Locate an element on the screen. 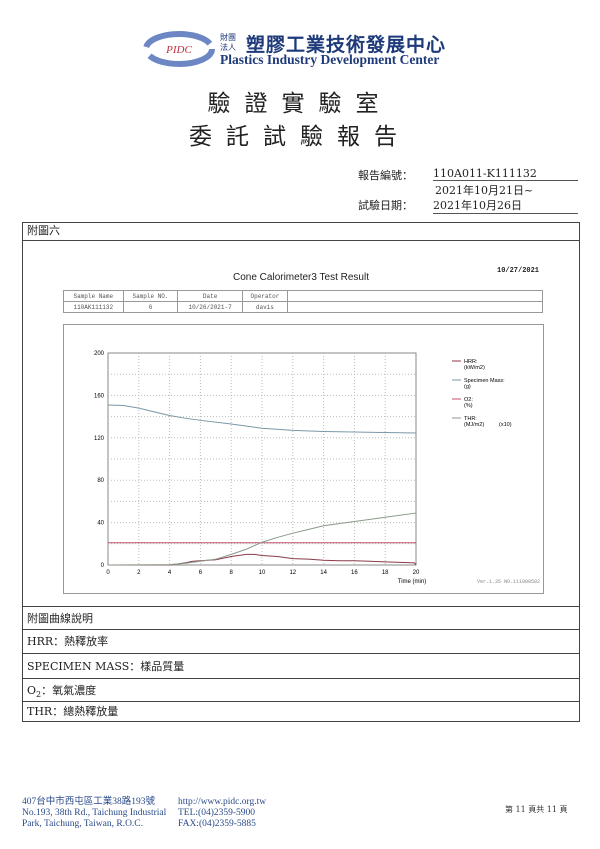 This screenshot has width=600, height=849. x-tick-label: 0 is located at coordinates (108, 573).